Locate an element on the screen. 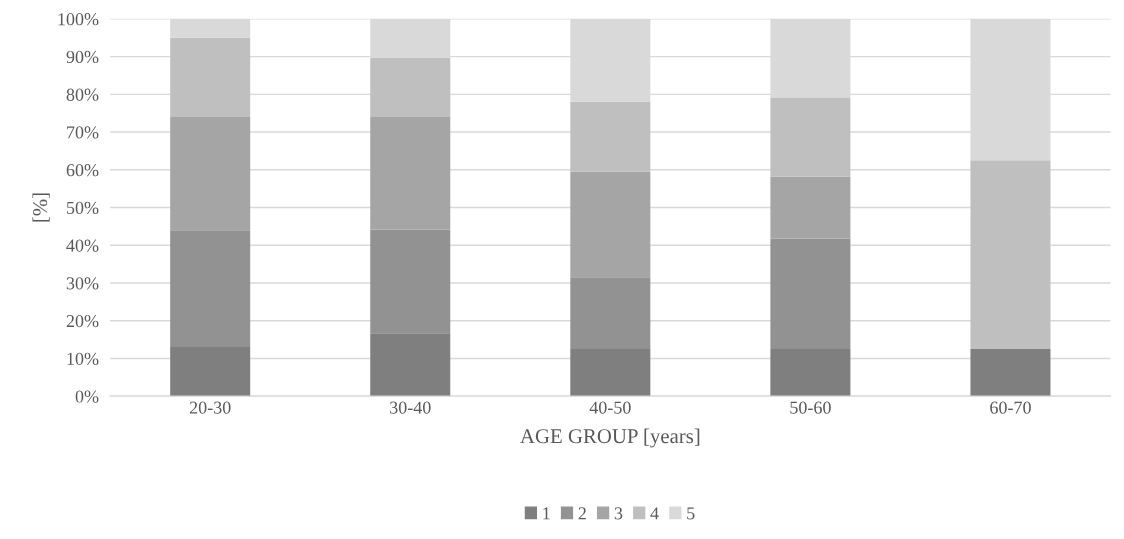 Image resolution: width=1124 pixels, height=539 pixels. legend-label: 2 is located at coordinates (582, 513).